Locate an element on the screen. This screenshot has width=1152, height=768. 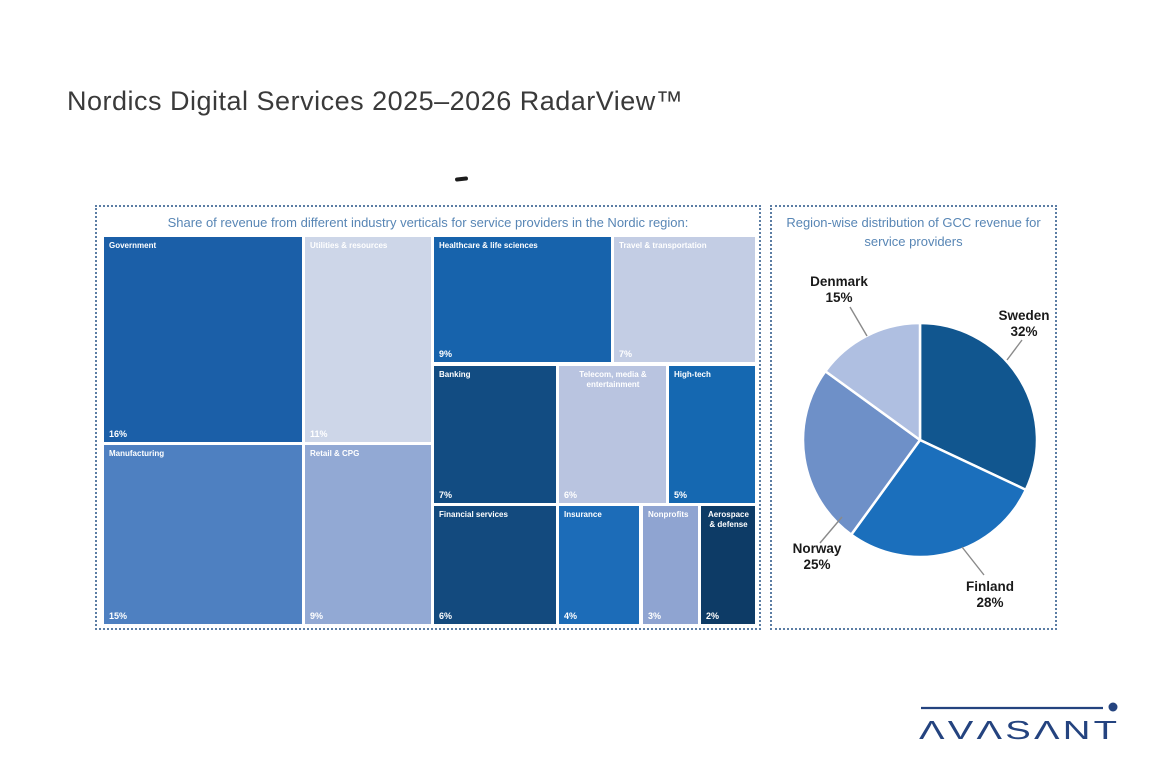
treemap-cell-label: Healthcare & life sciences is located at coordinates (488, 245).